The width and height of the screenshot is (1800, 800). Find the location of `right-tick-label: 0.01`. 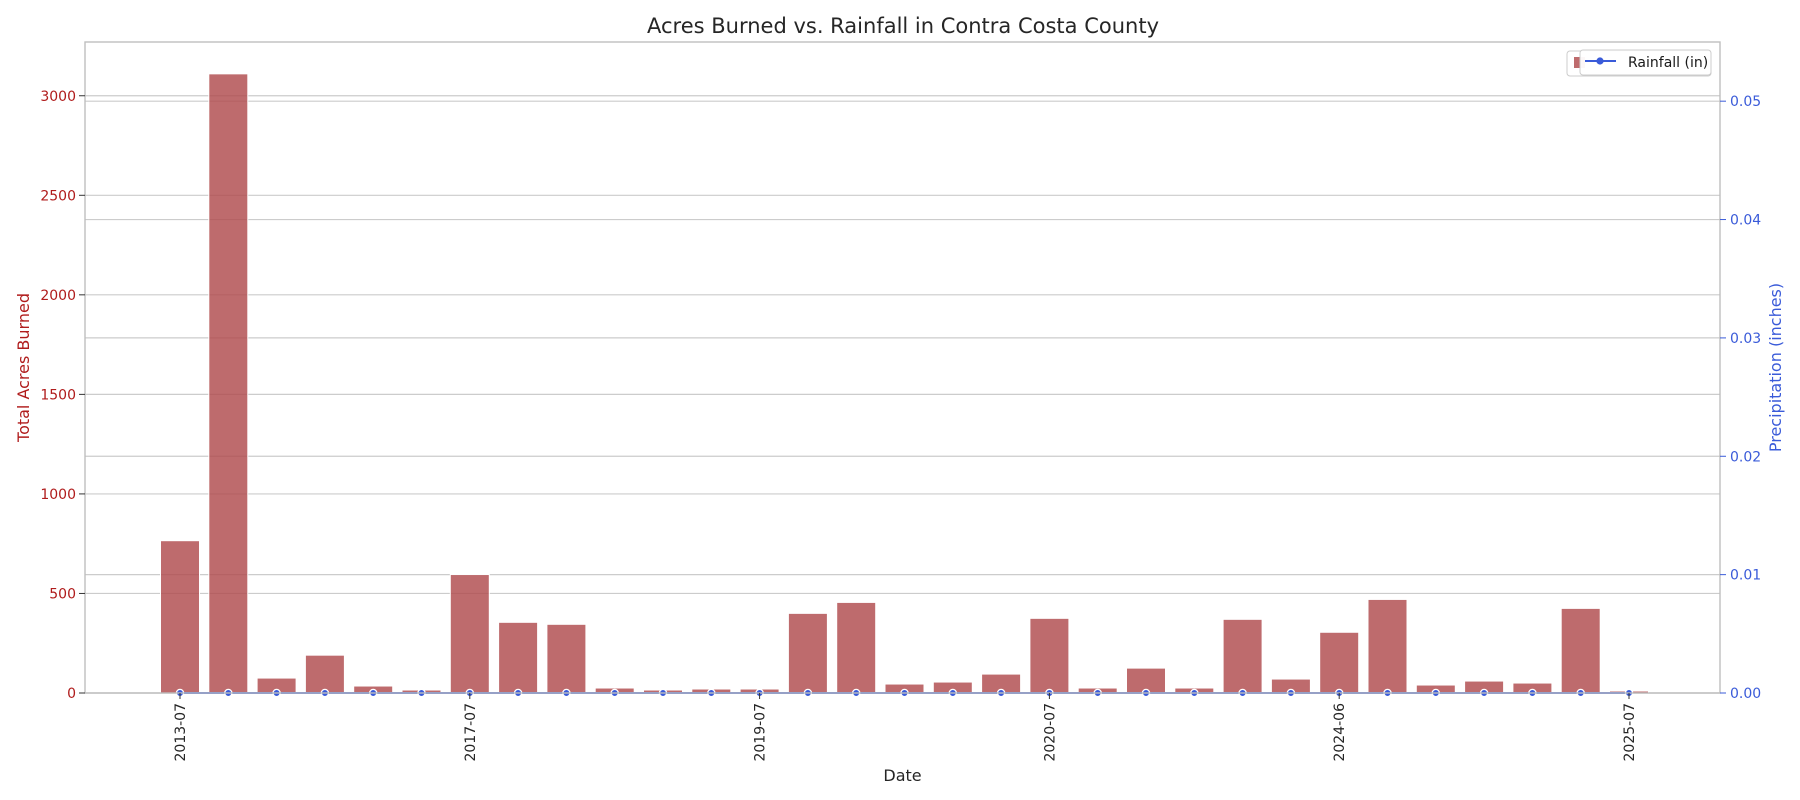

right-tick-label: 0.01 is located at coordinates (1745, 576).